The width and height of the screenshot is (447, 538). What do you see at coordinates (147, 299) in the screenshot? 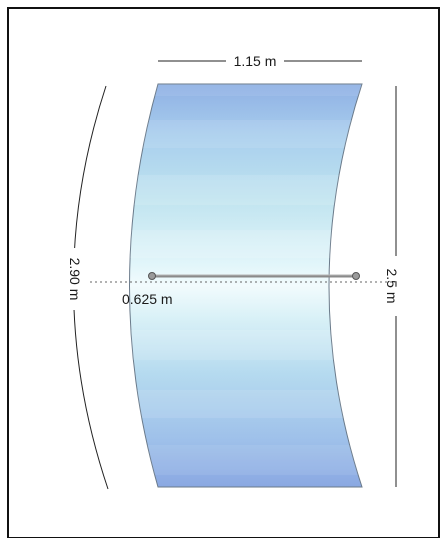
I see `depth-label: 0.625 m` at bounding box center [147, 299].